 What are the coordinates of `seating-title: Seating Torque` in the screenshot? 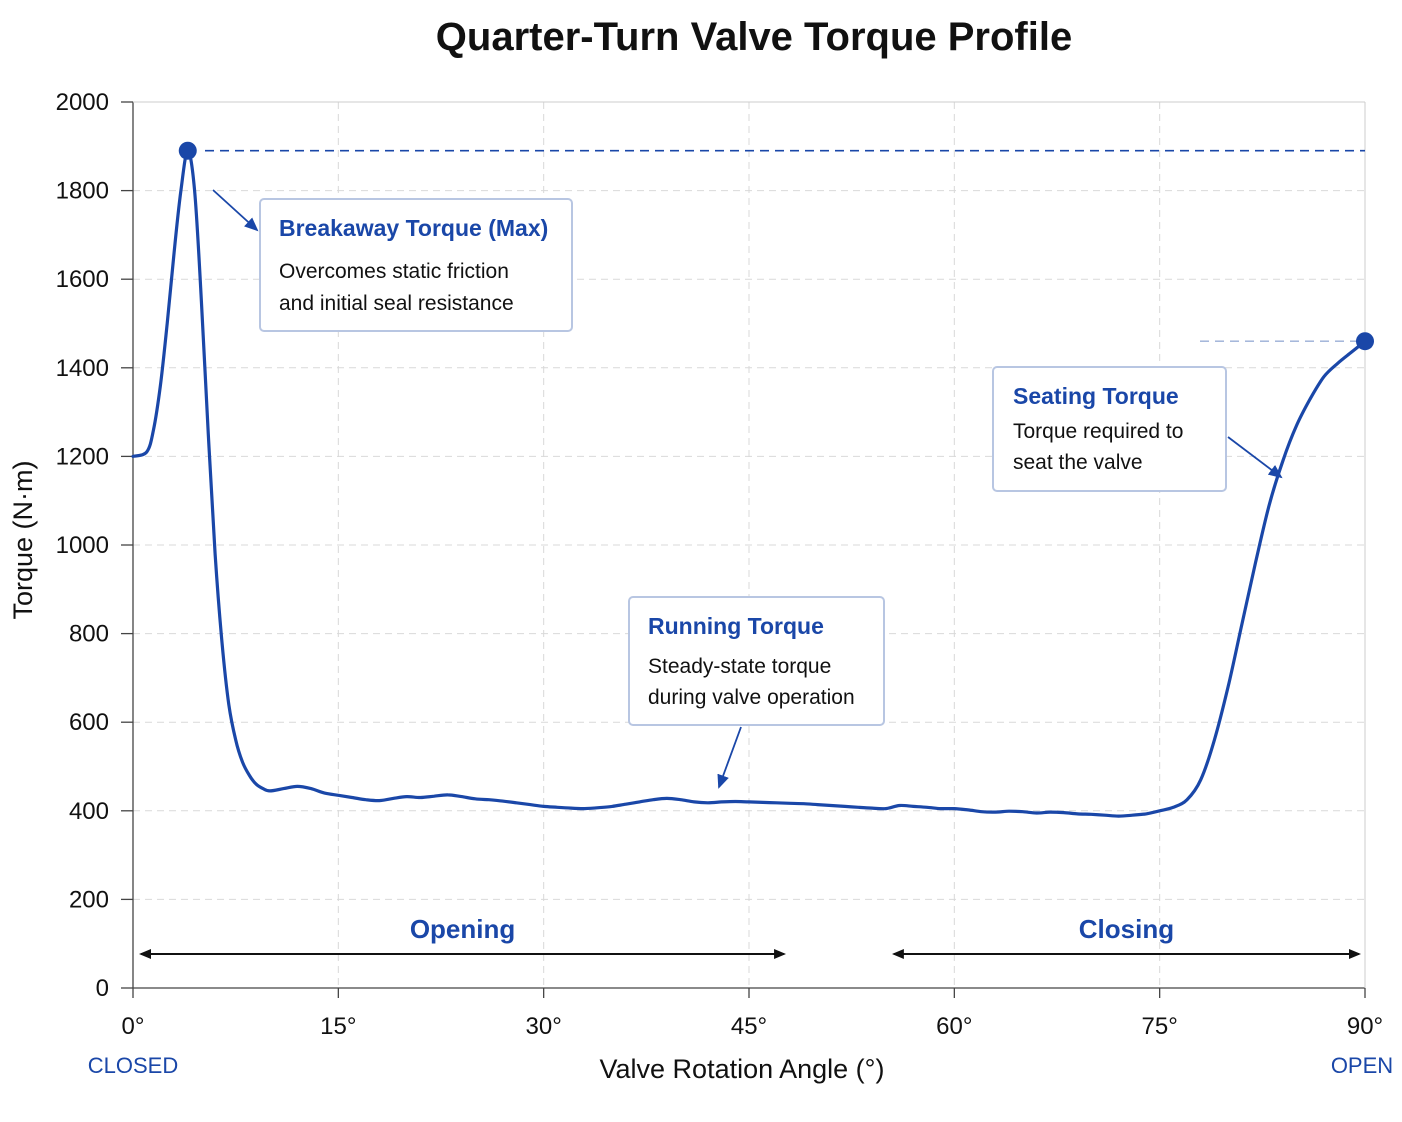 It's located at (1096, 396).